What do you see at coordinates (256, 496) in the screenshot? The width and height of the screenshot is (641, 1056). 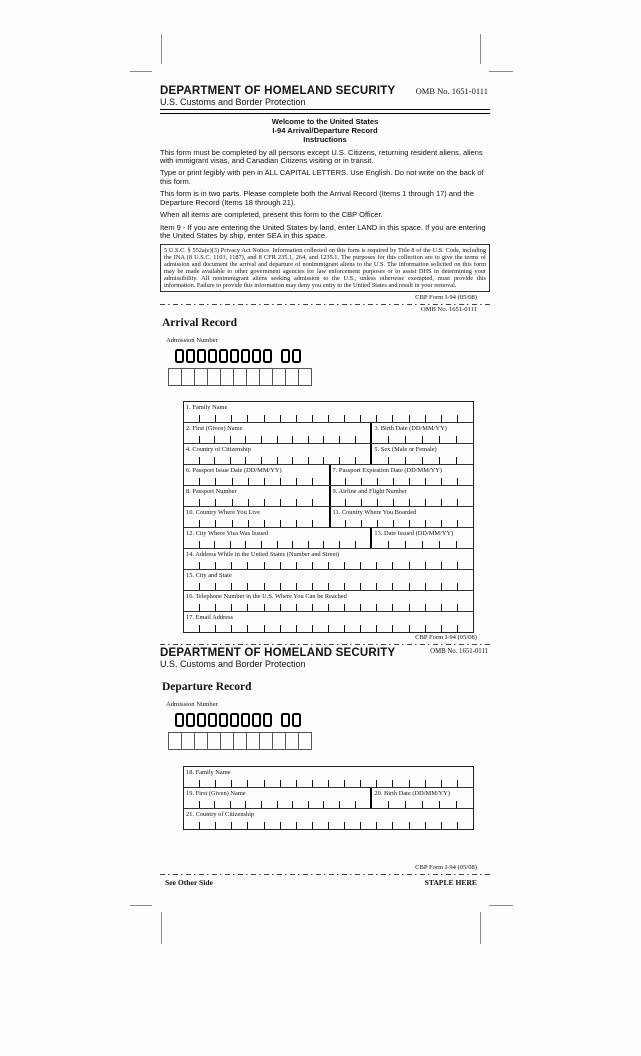 I see `field-cell: 8. Passport Number` at bounding box center [256, 496].